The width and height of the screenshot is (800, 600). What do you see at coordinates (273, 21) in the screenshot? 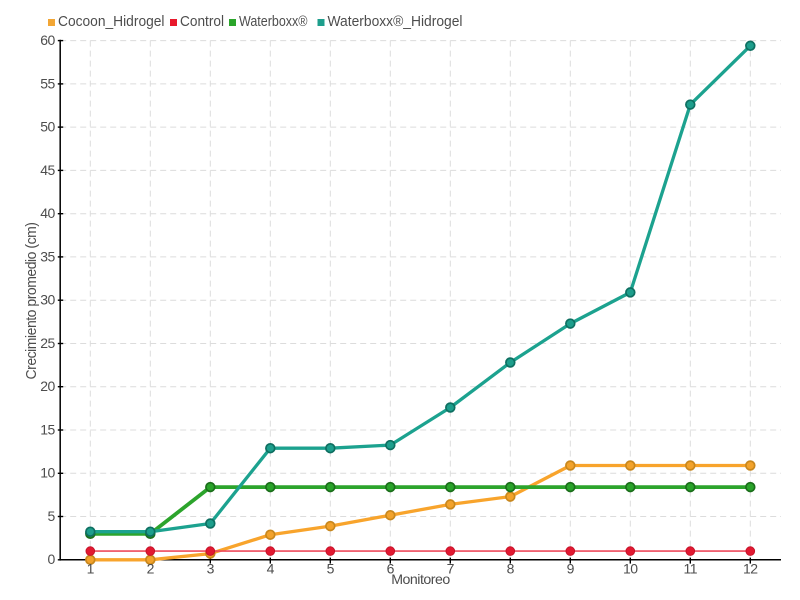
I see `svg-text: Waterboxx®` at bounding box center [273, 21].